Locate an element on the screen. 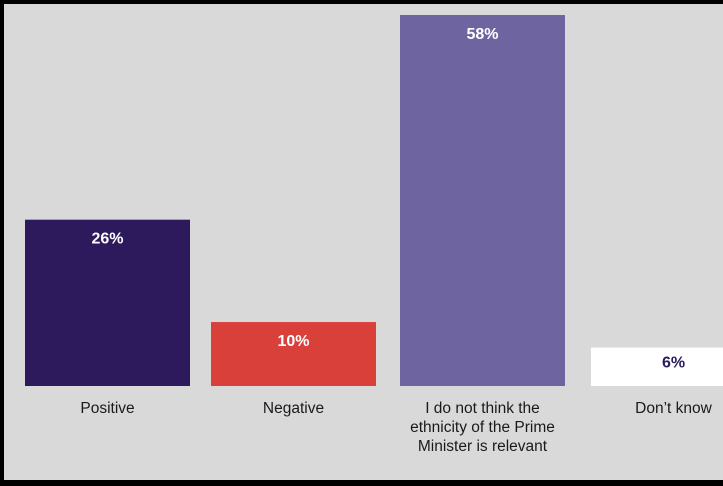 This screenshot has height=486, width=723. category-label-line: Don’t know is located at coordinates (673, 408).